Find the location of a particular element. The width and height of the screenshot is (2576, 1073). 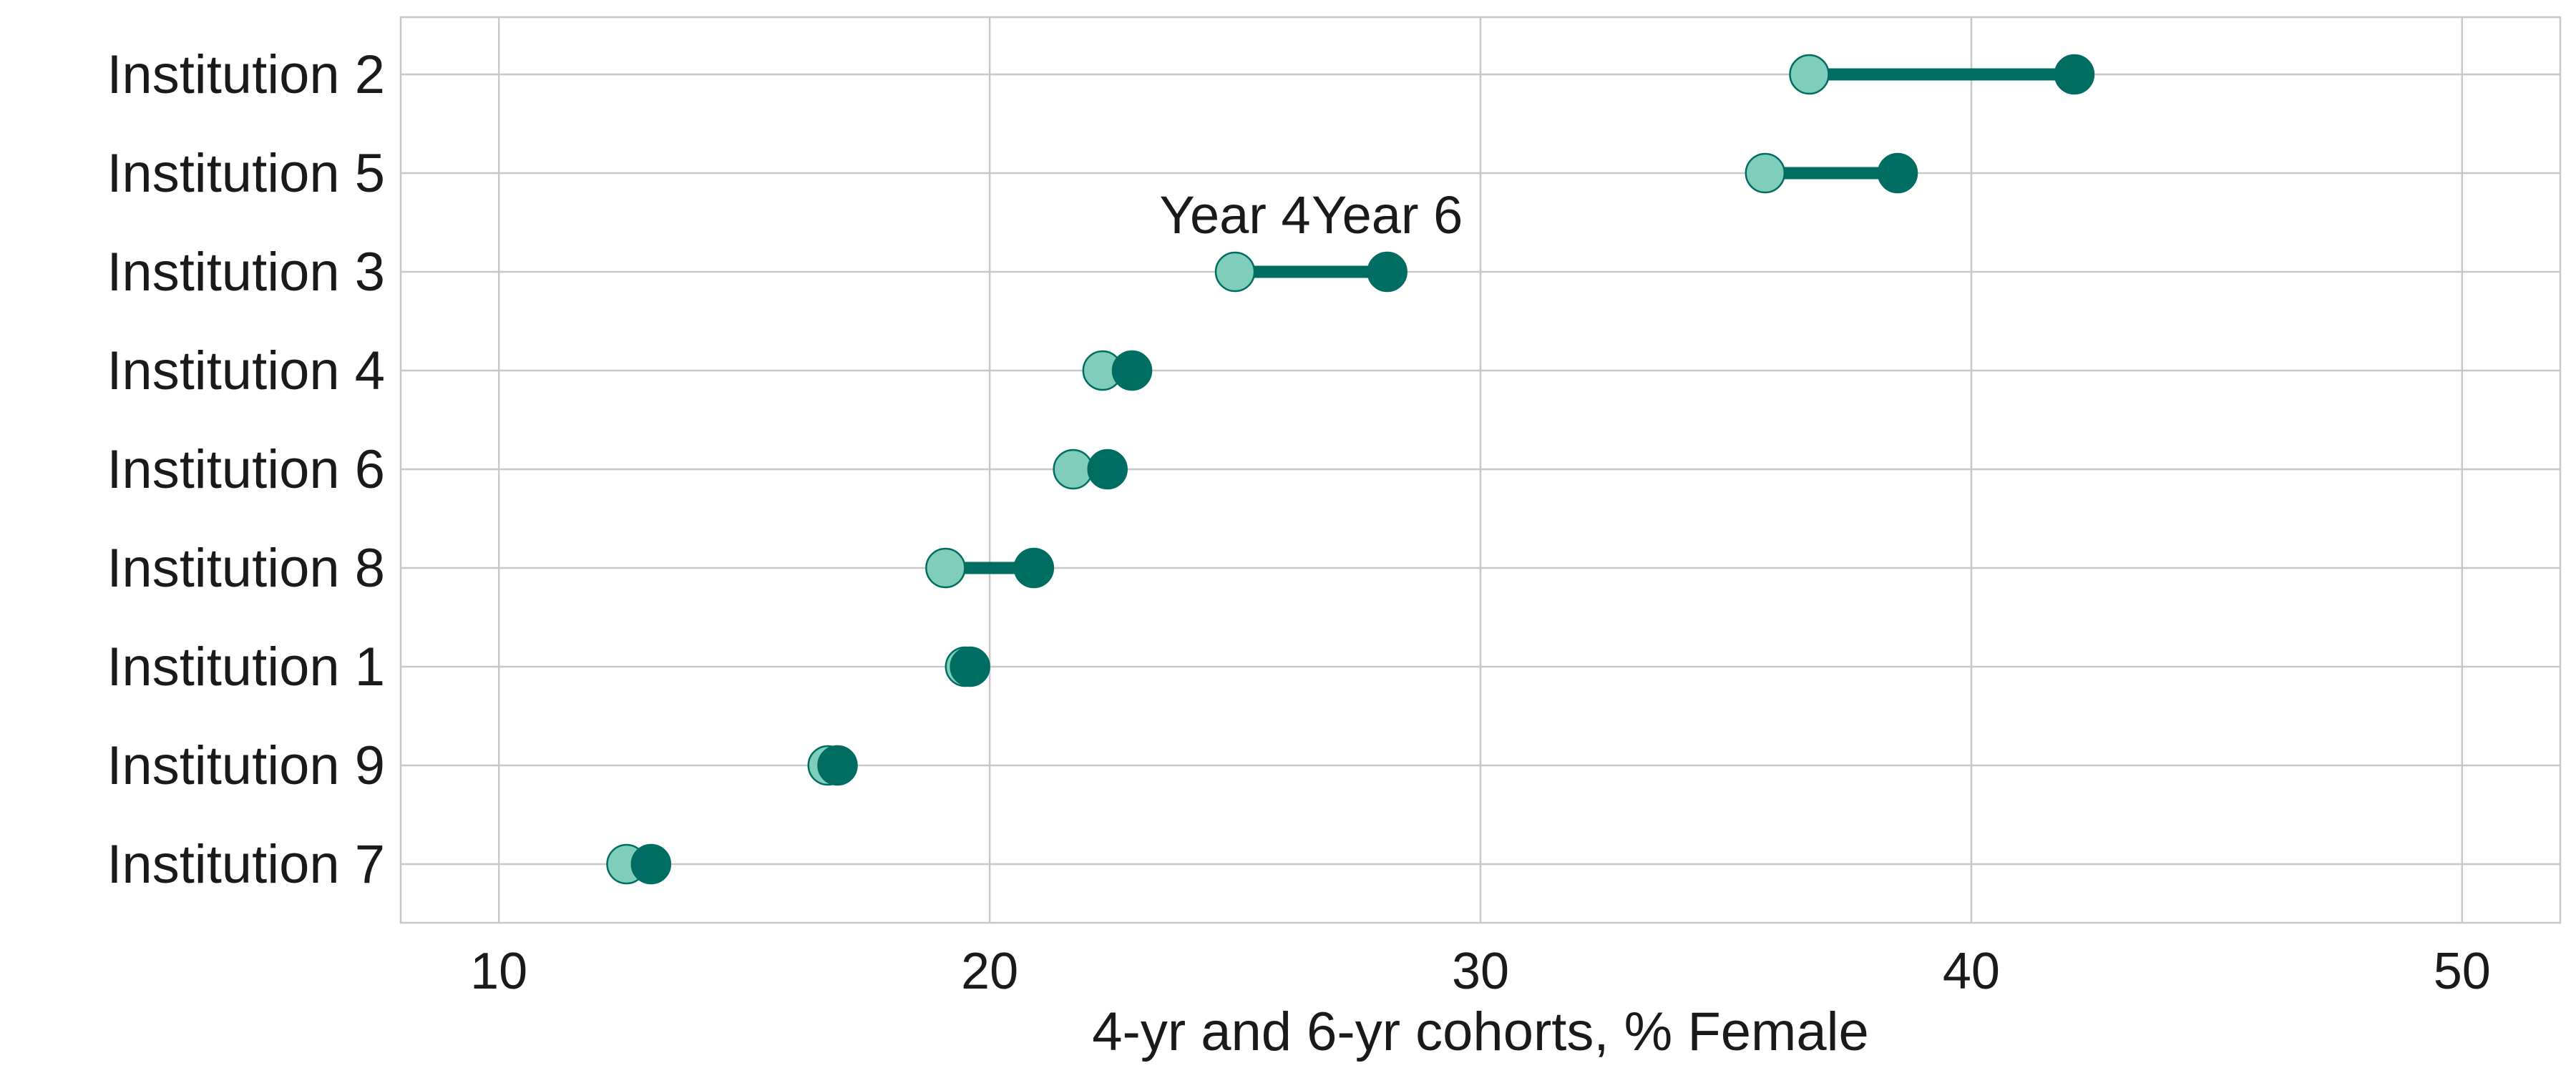

x-tick-label: 10 is located at coordinates (498, 972).